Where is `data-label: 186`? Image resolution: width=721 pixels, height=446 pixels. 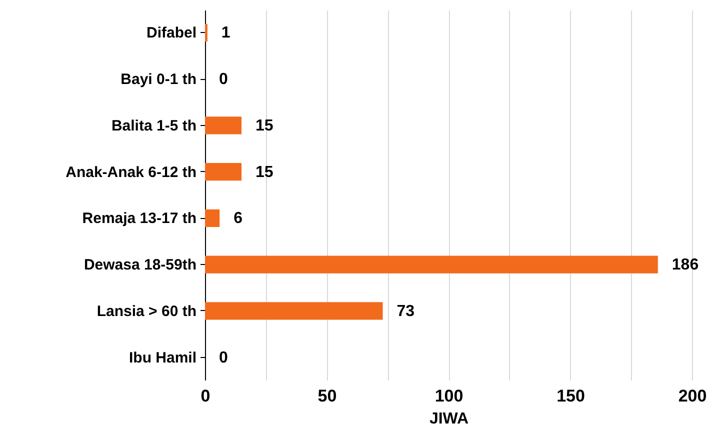
data-label: 186 is located at coordinates (685, 265).